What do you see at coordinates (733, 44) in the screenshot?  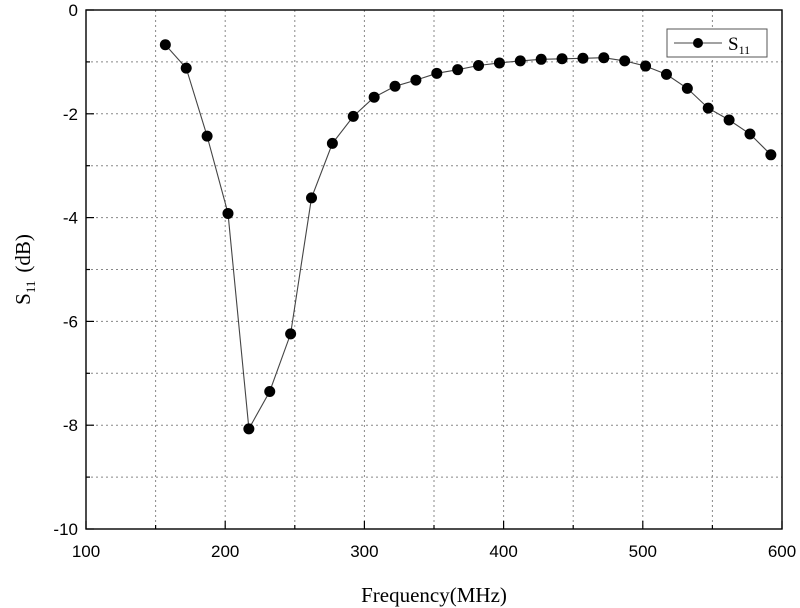 I see `legend-label-main: S` at bounding box center [733, 44].